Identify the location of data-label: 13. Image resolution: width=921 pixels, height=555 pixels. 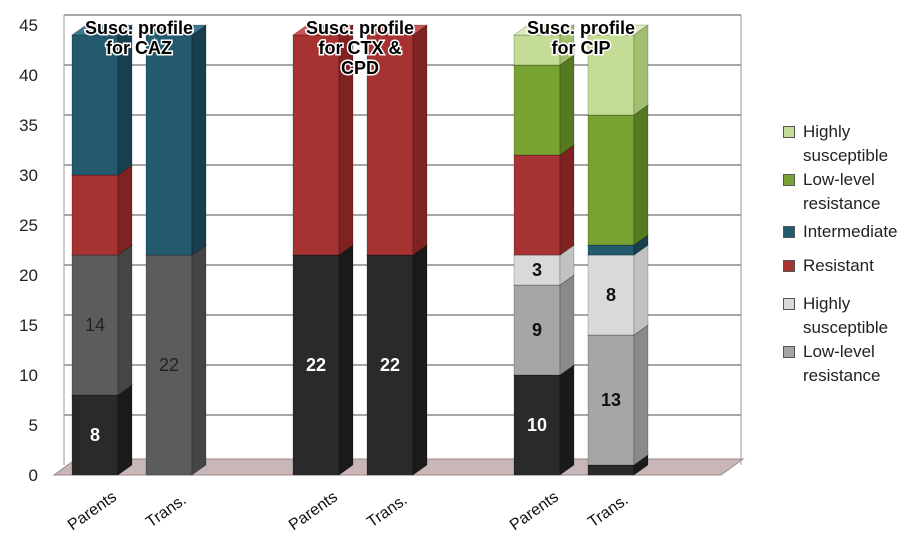
(611, 400).